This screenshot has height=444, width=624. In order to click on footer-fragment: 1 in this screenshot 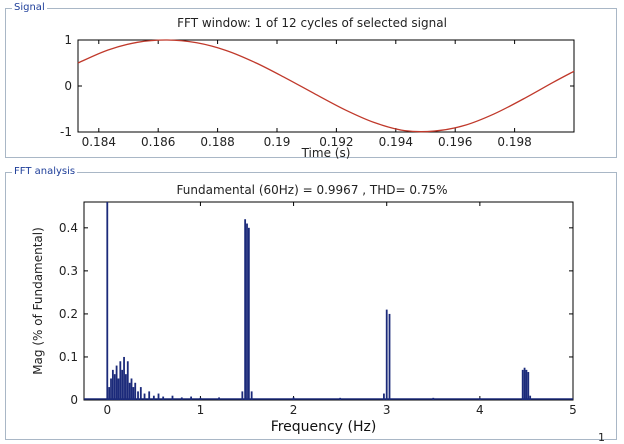, I will do `click(601, 437)`.